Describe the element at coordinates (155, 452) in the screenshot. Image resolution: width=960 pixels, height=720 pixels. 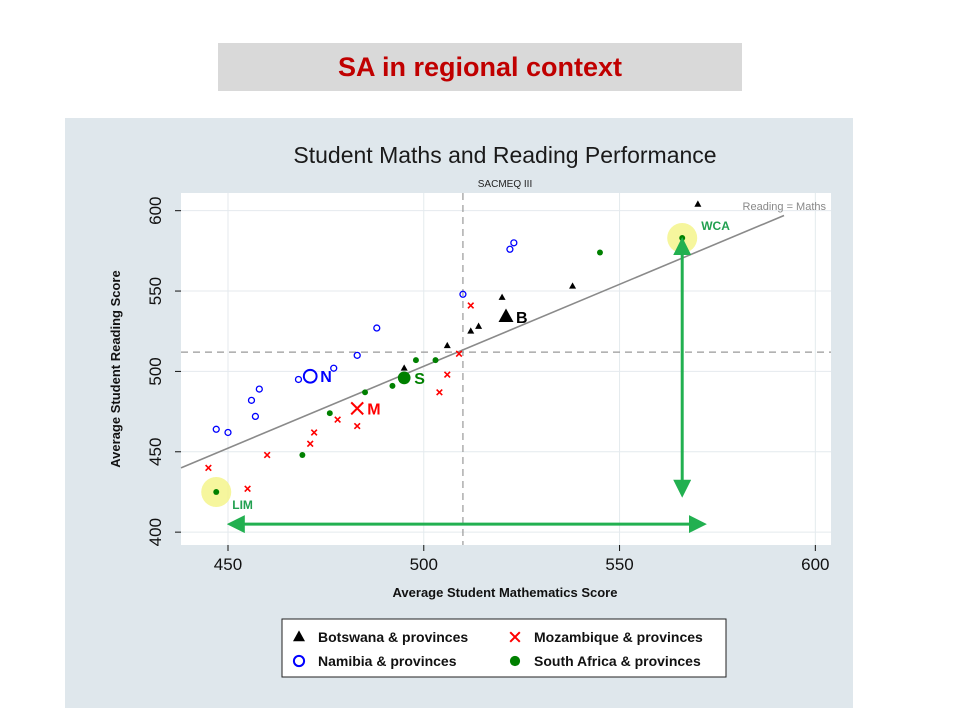
I see `y-tick-label: 450` at that location.